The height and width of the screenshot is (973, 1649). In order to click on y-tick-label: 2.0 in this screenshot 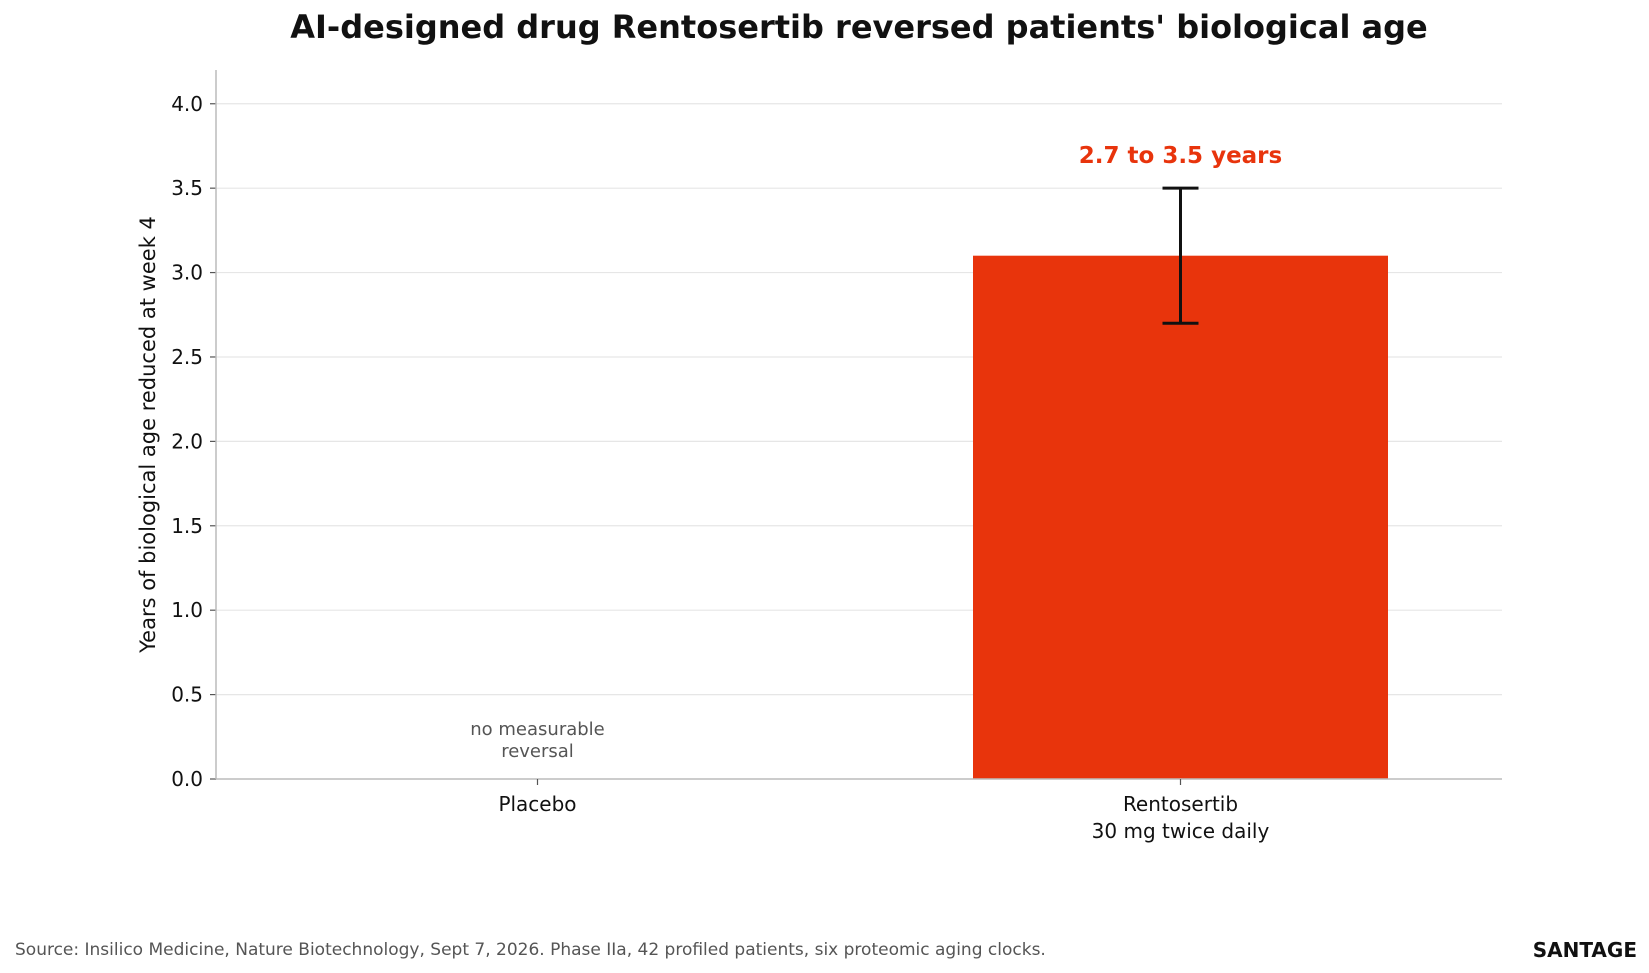, I will do `click(187, 441)`.